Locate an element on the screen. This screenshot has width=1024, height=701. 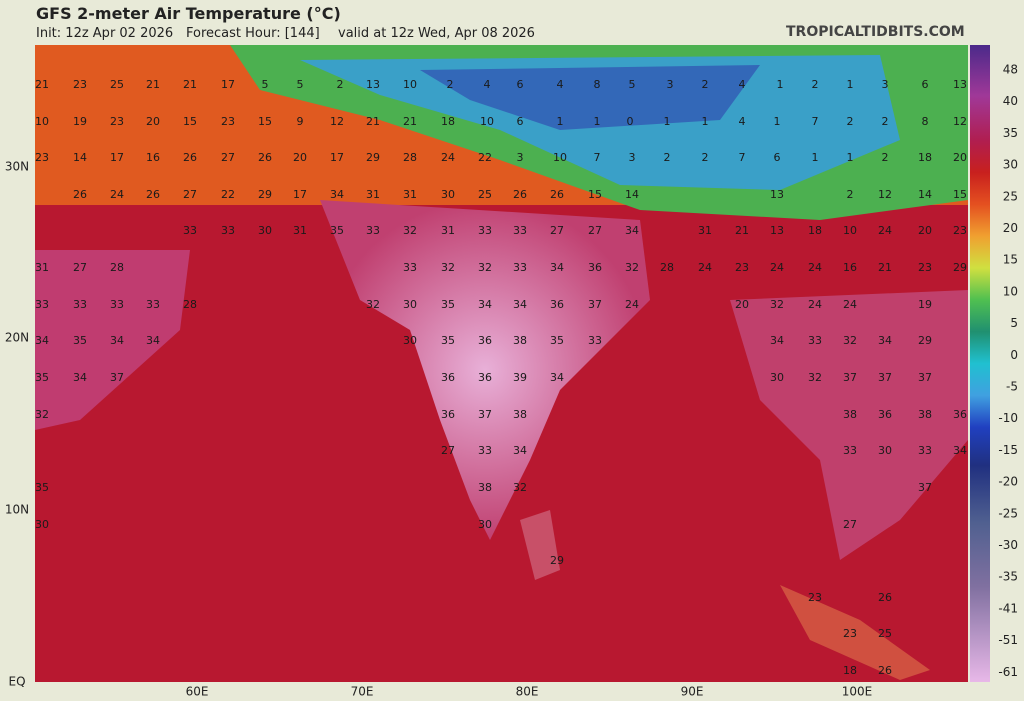
brand: TROPICALTIDBITS.COM is located at coordinates (875, 32).